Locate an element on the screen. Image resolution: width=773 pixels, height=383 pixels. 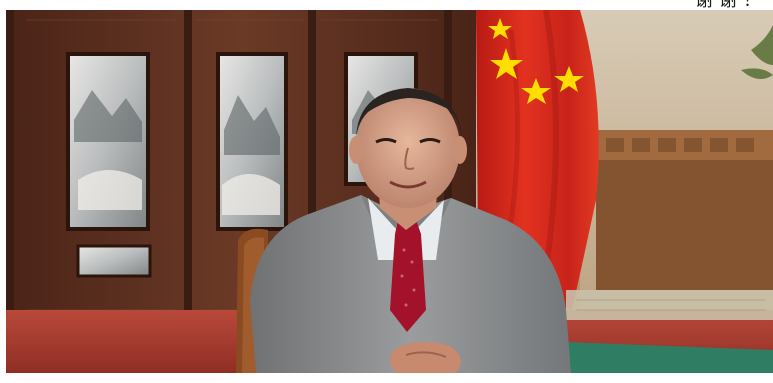
tie is located at coordinates (408, 276).